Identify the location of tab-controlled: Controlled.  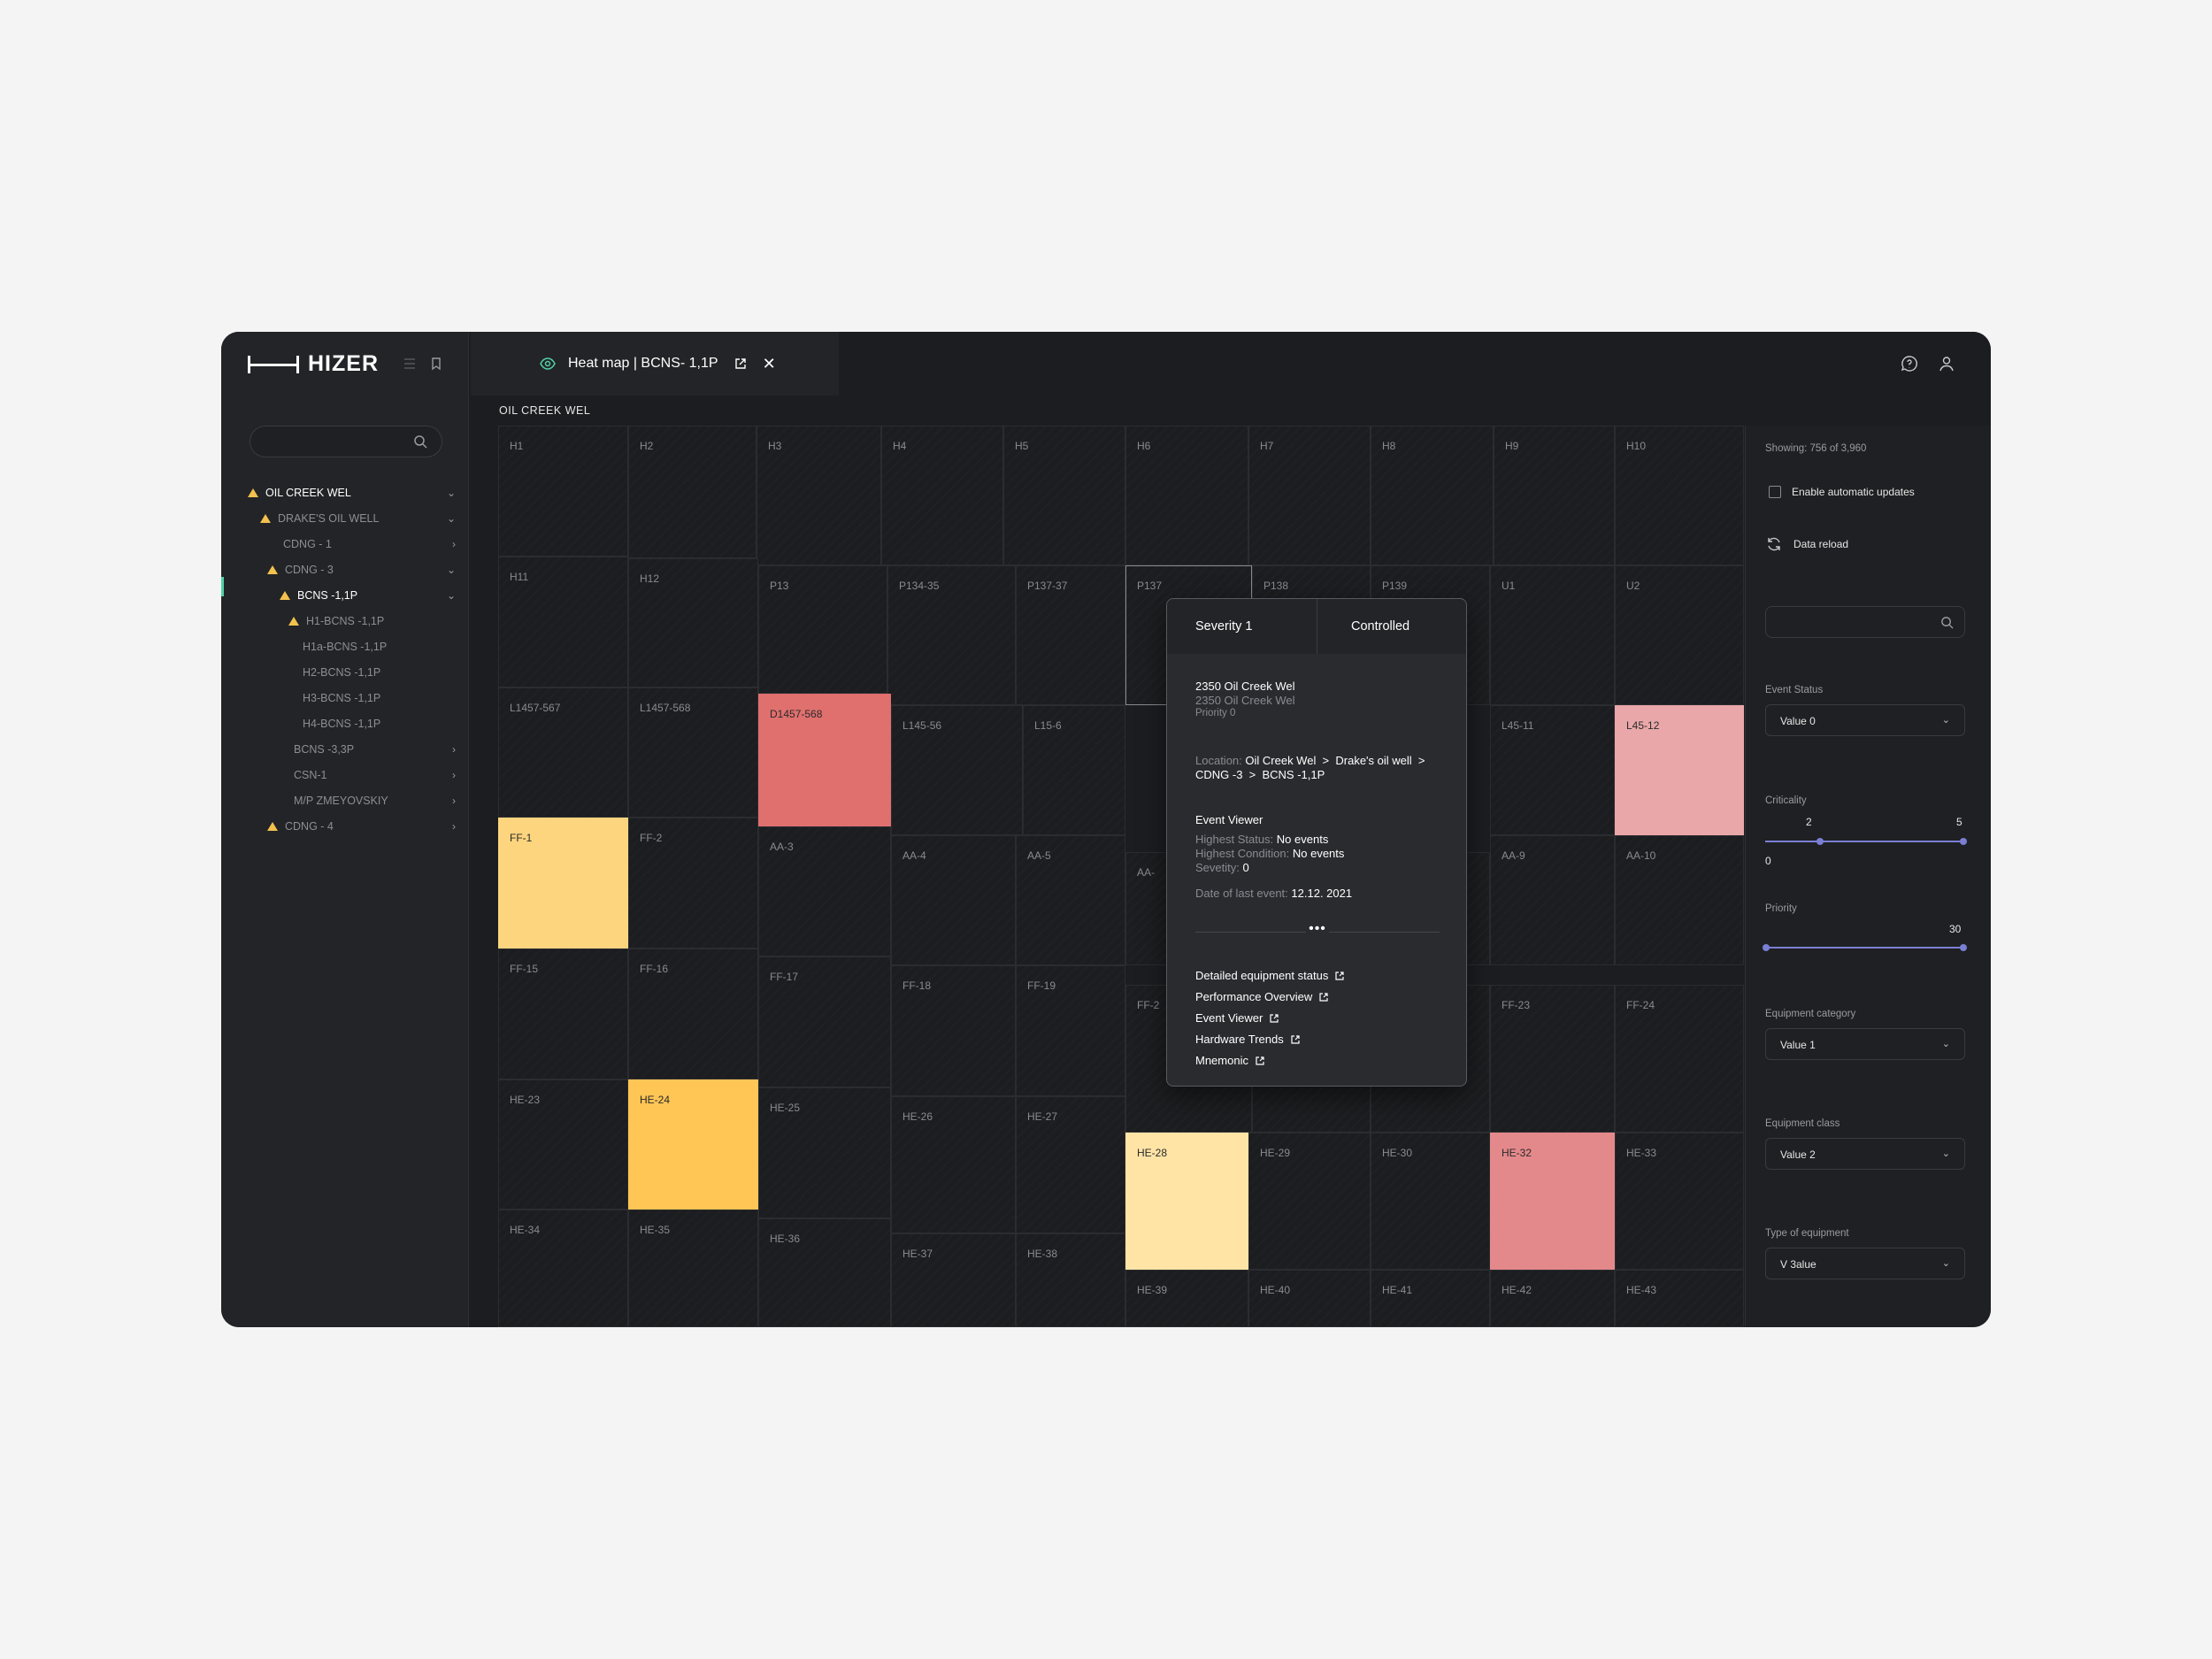
(1380, 627).